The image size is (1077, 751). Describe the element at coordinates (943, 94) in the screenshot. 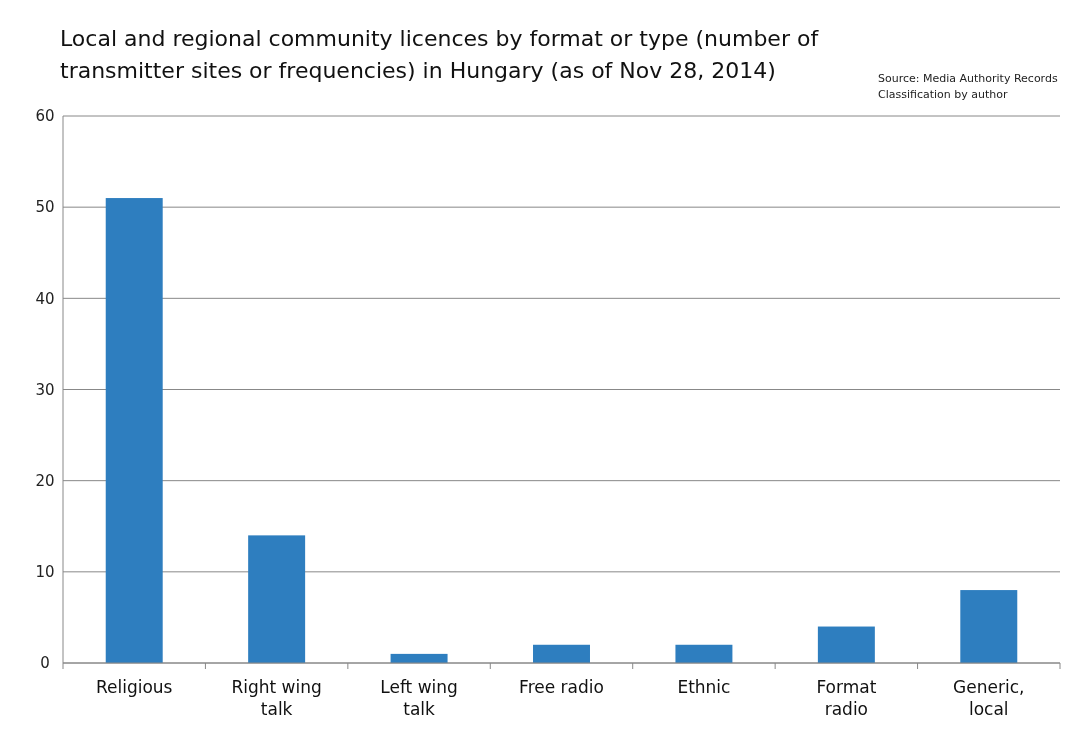

I see `text: Classification by author` at that location.